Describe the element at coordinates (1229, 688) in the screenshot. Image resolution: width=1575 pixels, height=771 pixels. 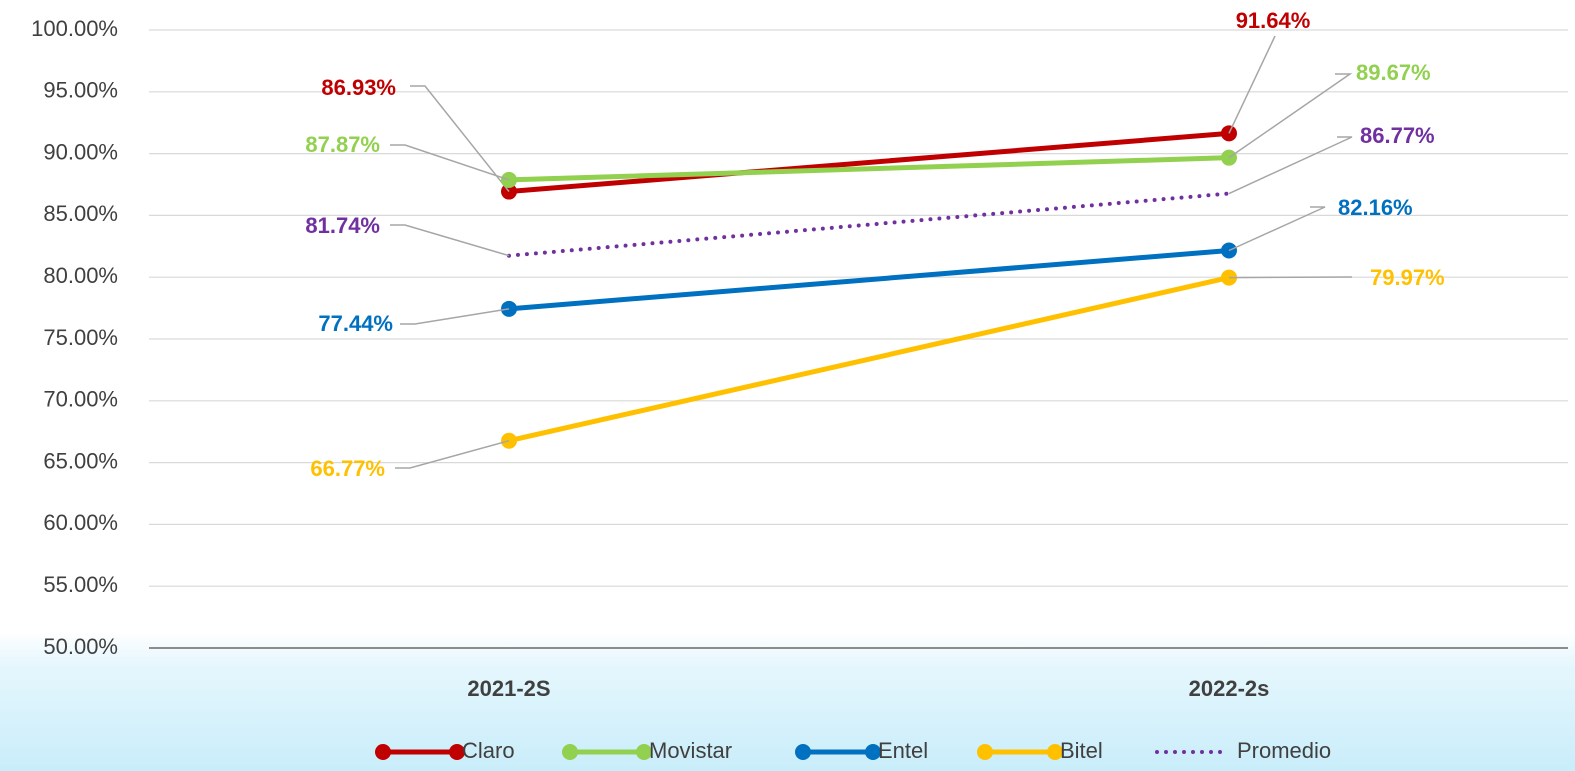
I see `x-tick-label: 2022-2s` at that location.